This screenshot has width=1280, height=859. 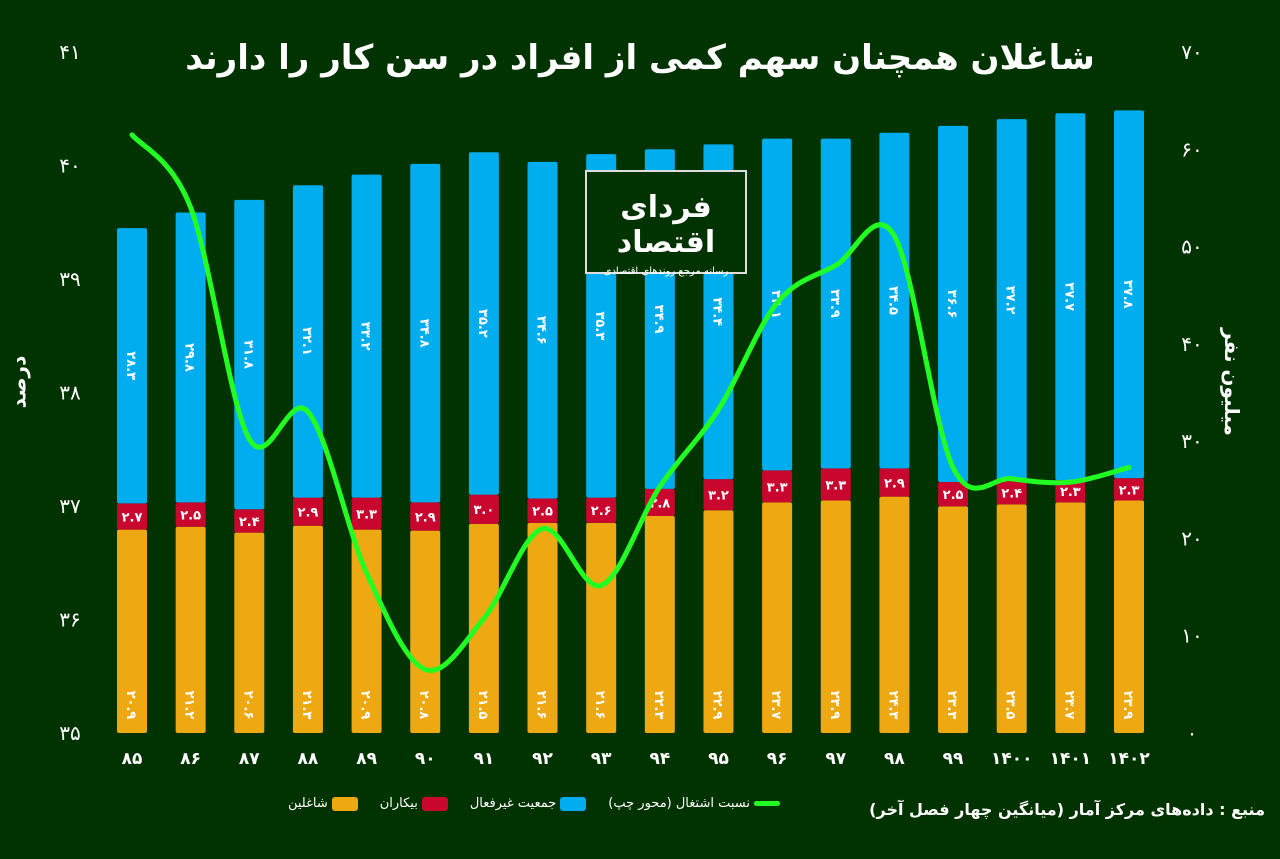 What do you see at coordinates (69, 733) in the screenshot?
I see `y-left-tick-label: ۳۵` at bounding box center [69, 733].